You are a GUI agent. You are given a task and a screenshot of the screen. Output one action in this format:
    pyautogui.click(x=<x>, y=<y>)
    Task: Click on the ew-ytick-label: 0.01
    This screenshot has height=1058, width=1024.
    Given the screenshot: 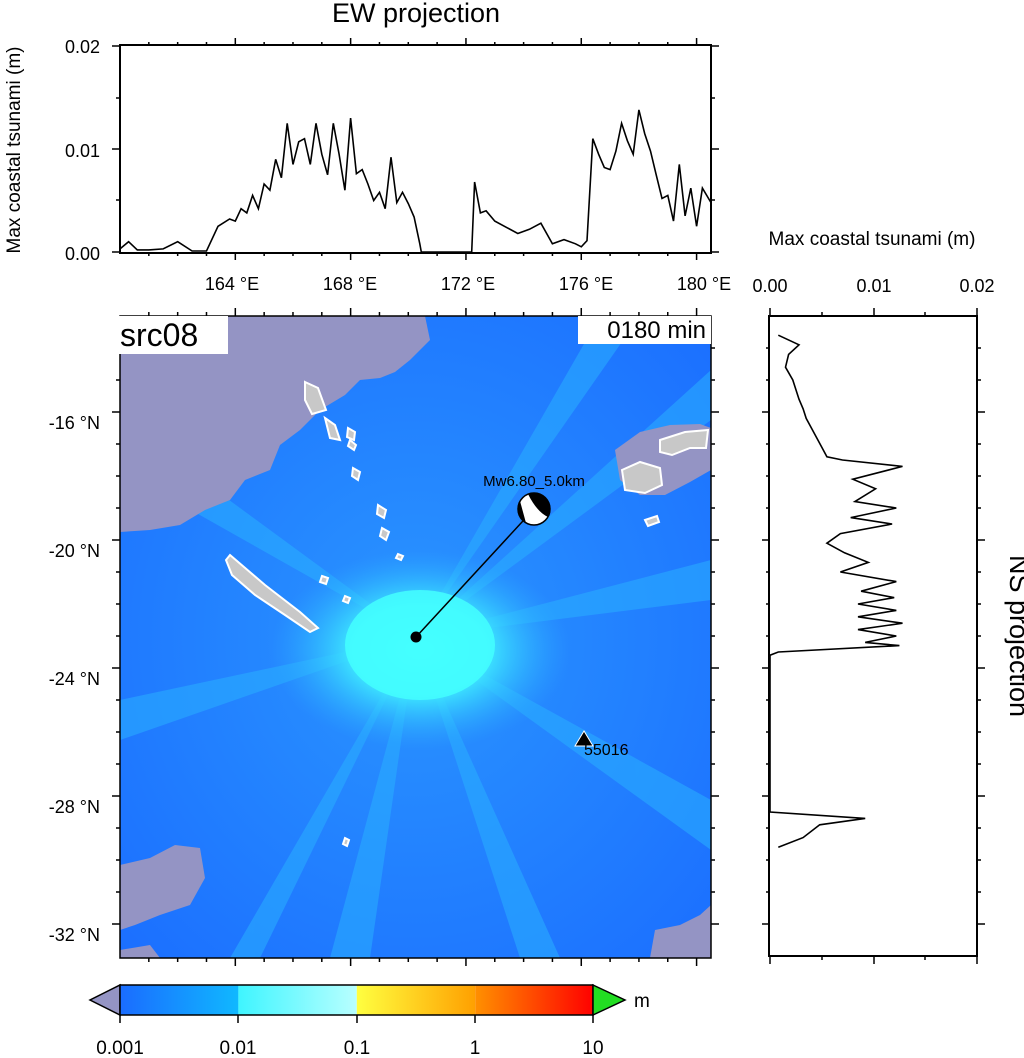 What is the action you would take?
    pyautogui.click(x=82, y=151)
    